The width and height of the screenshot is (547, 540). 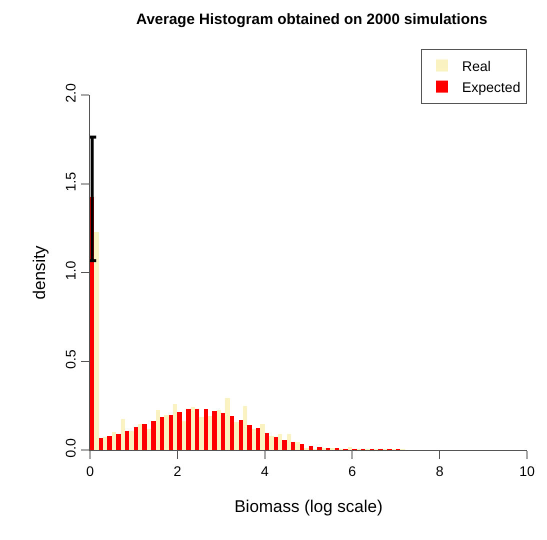 What do you see at coordinates (90, 470) in the screenshot?
I see `x-tick-label: 0` at bounding box center [90, 470].